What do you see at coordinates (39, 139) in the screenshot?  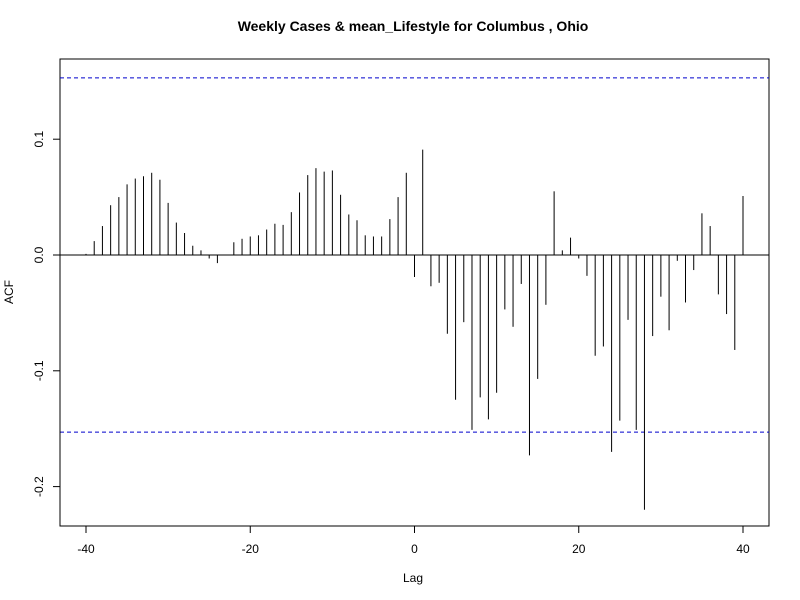 I see `y-tick-label: 0.1` at bounding box center [39, 139].